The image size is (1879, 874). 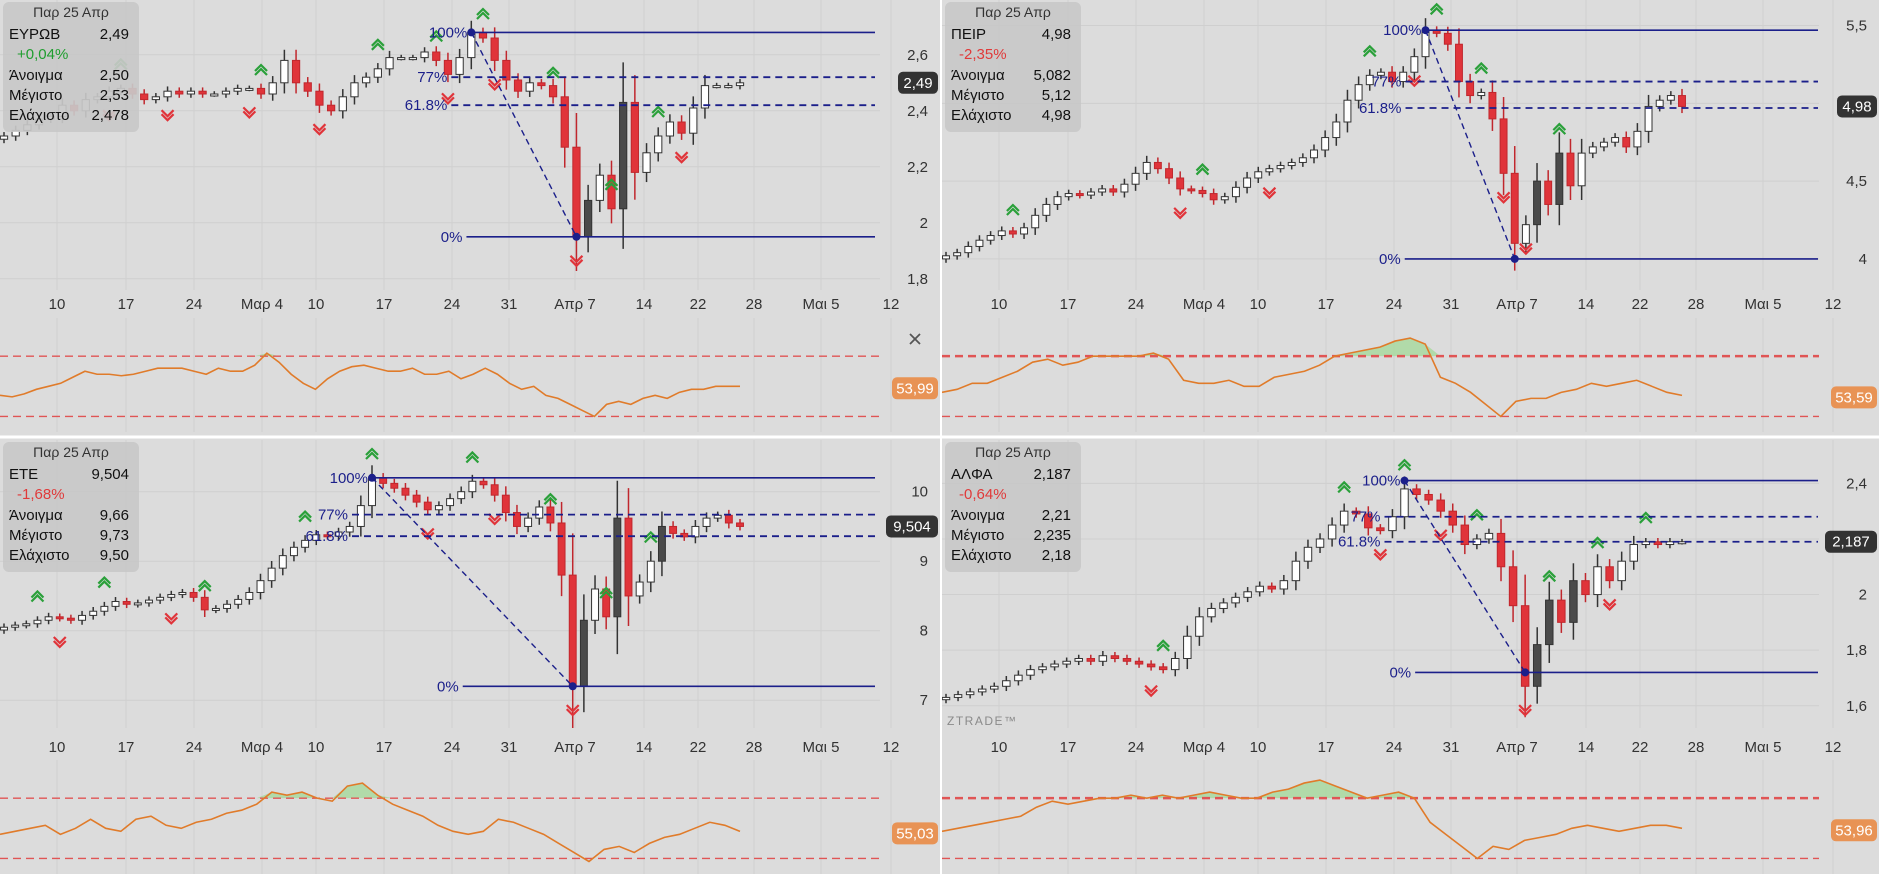 What do you see at coordinates (590, 583) in the screenshot?
I see `fibonacci-retracement: 100% 77% 61.8% 0%` at bounding box center [590, 583].